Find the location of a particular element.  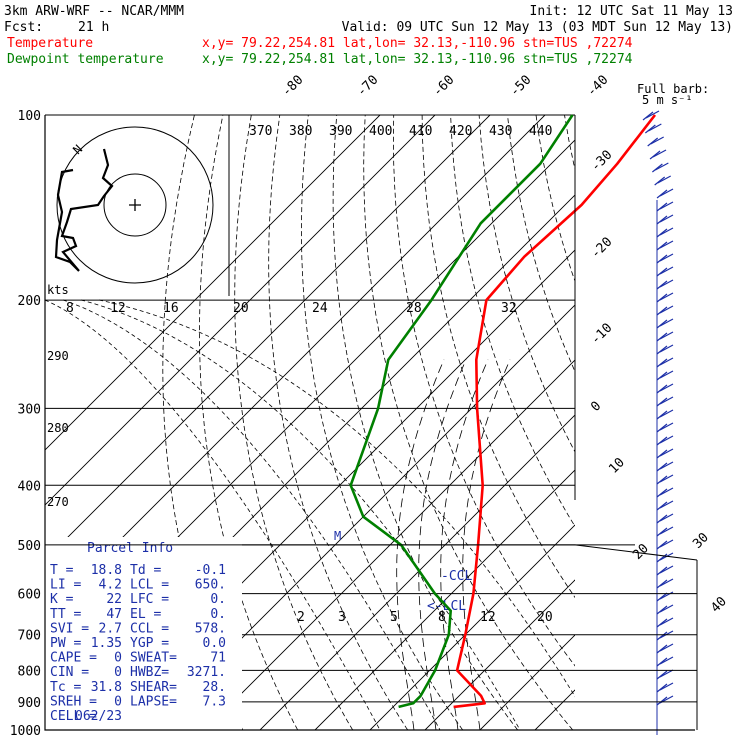

hodograph-kts-label: kts is located at coordinates (58, 290).